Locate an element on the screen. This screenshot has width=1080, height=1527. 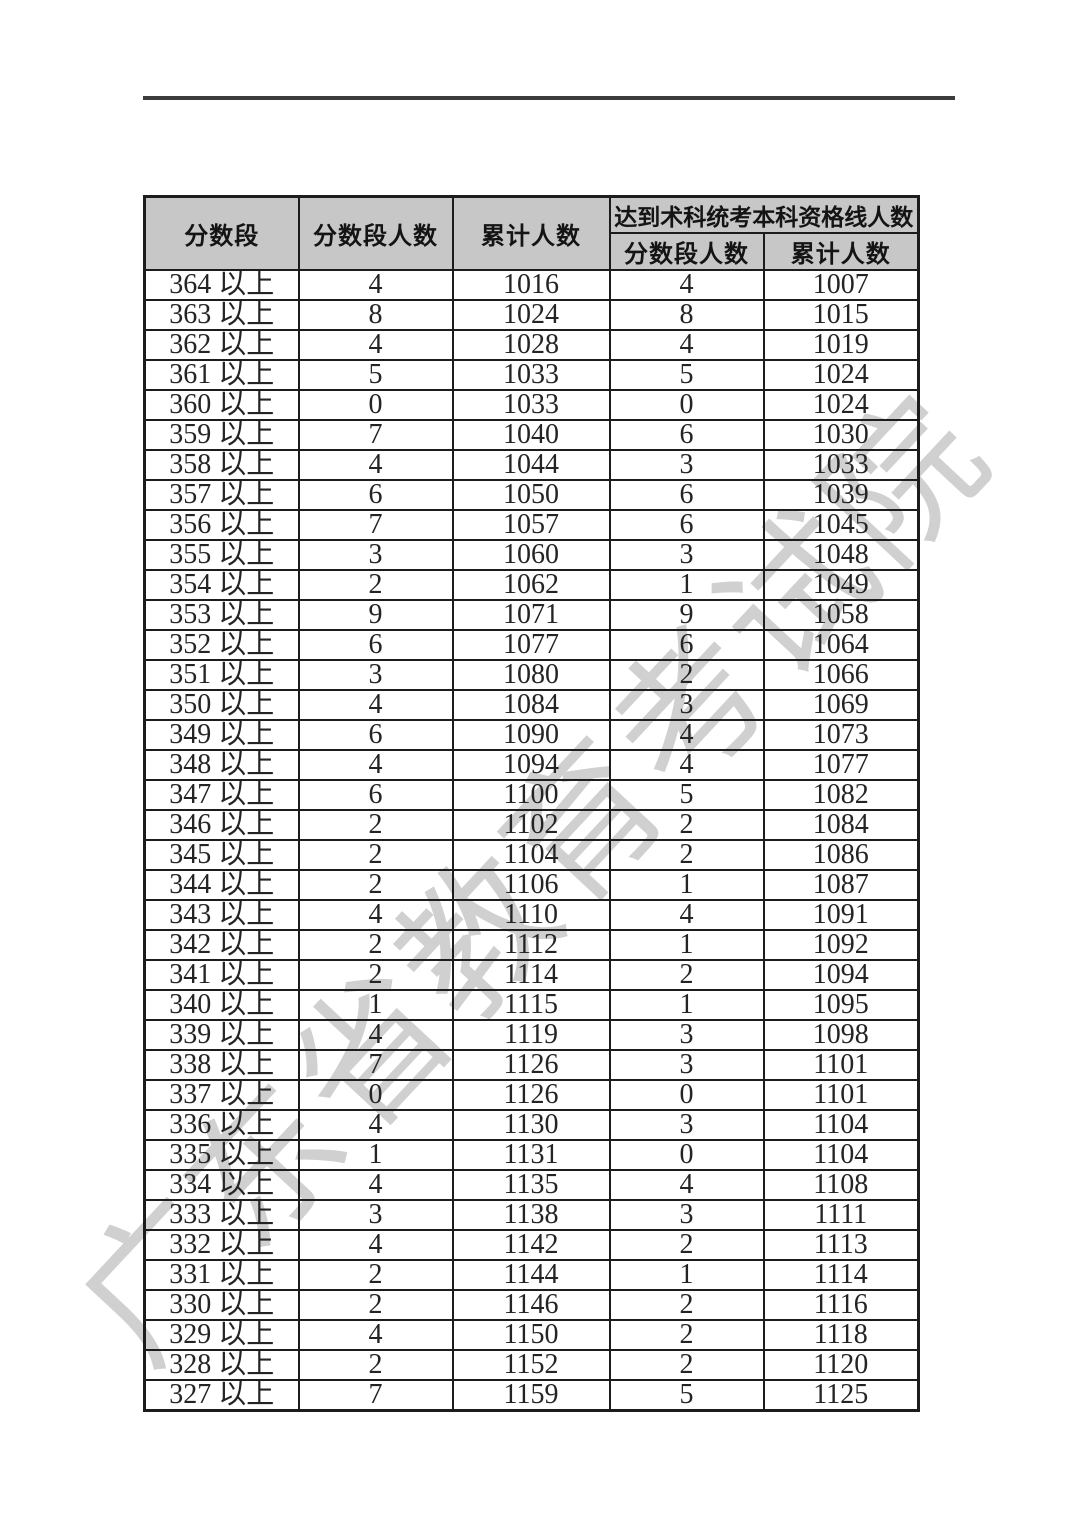
cumulative-count-cell: 1102 is located at coordinates (531, 825).